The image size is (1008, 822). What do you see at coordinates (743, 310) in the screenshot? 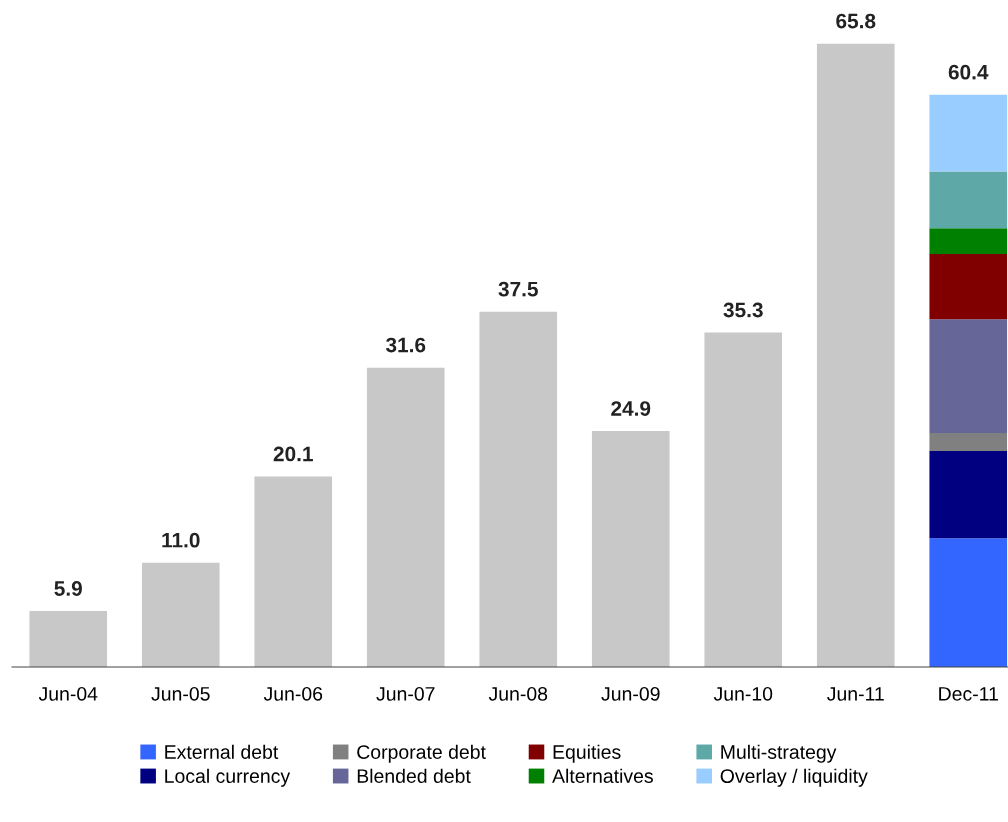
I see `data-label: 35.3` at bounding box center [743, 310].